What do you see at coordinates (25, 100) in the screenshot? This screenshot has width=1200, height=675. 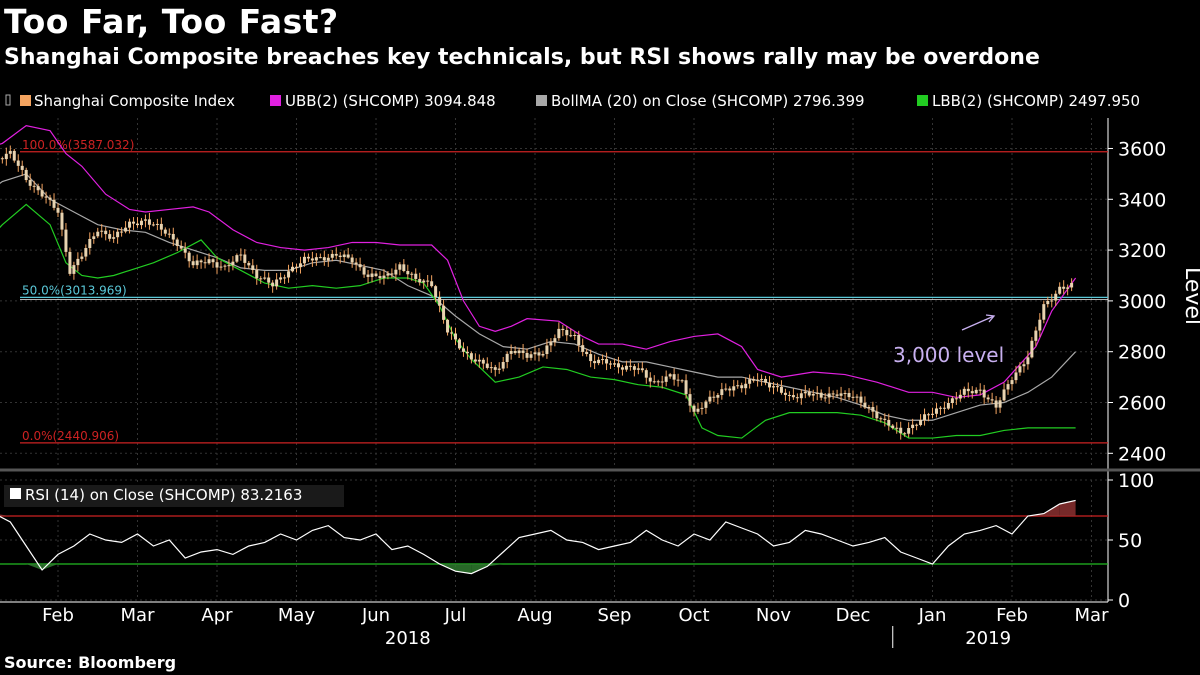 I see `legend-swatch-price` at bounding box center [25, 100].